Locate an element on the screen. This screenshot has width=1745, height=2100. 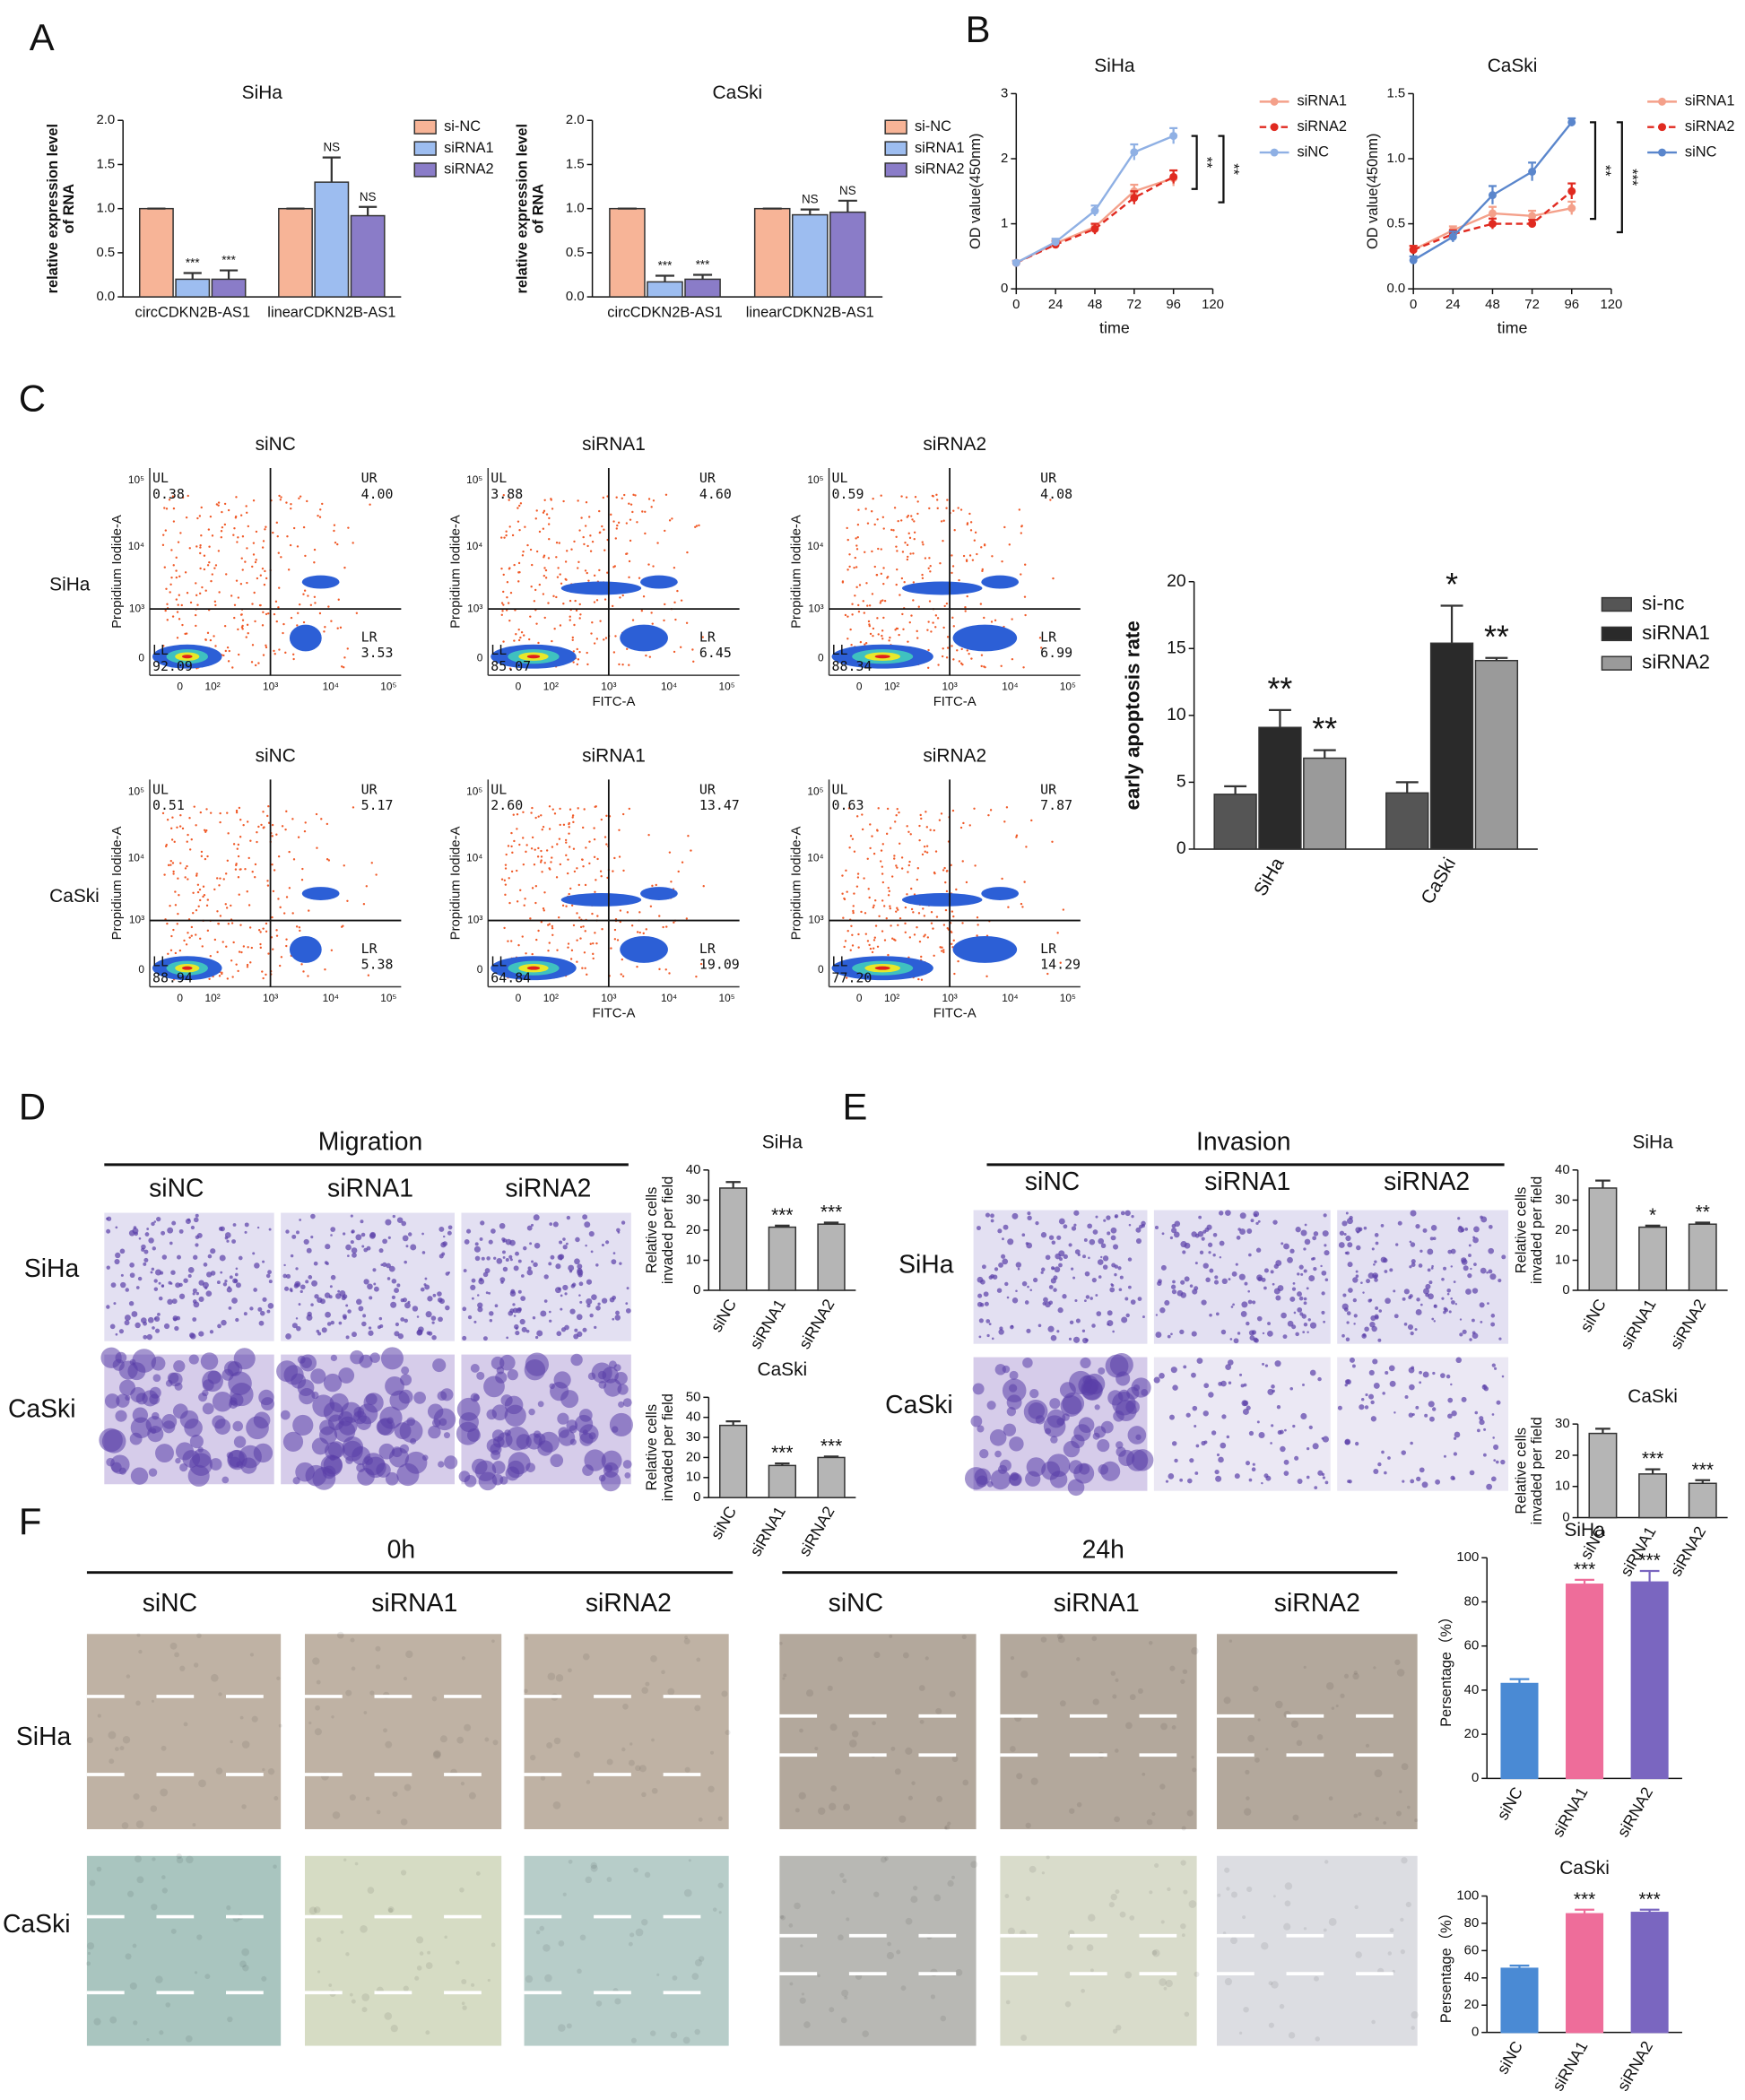
x-tick-label: 10⁴ is located at coordinates (331, 998).